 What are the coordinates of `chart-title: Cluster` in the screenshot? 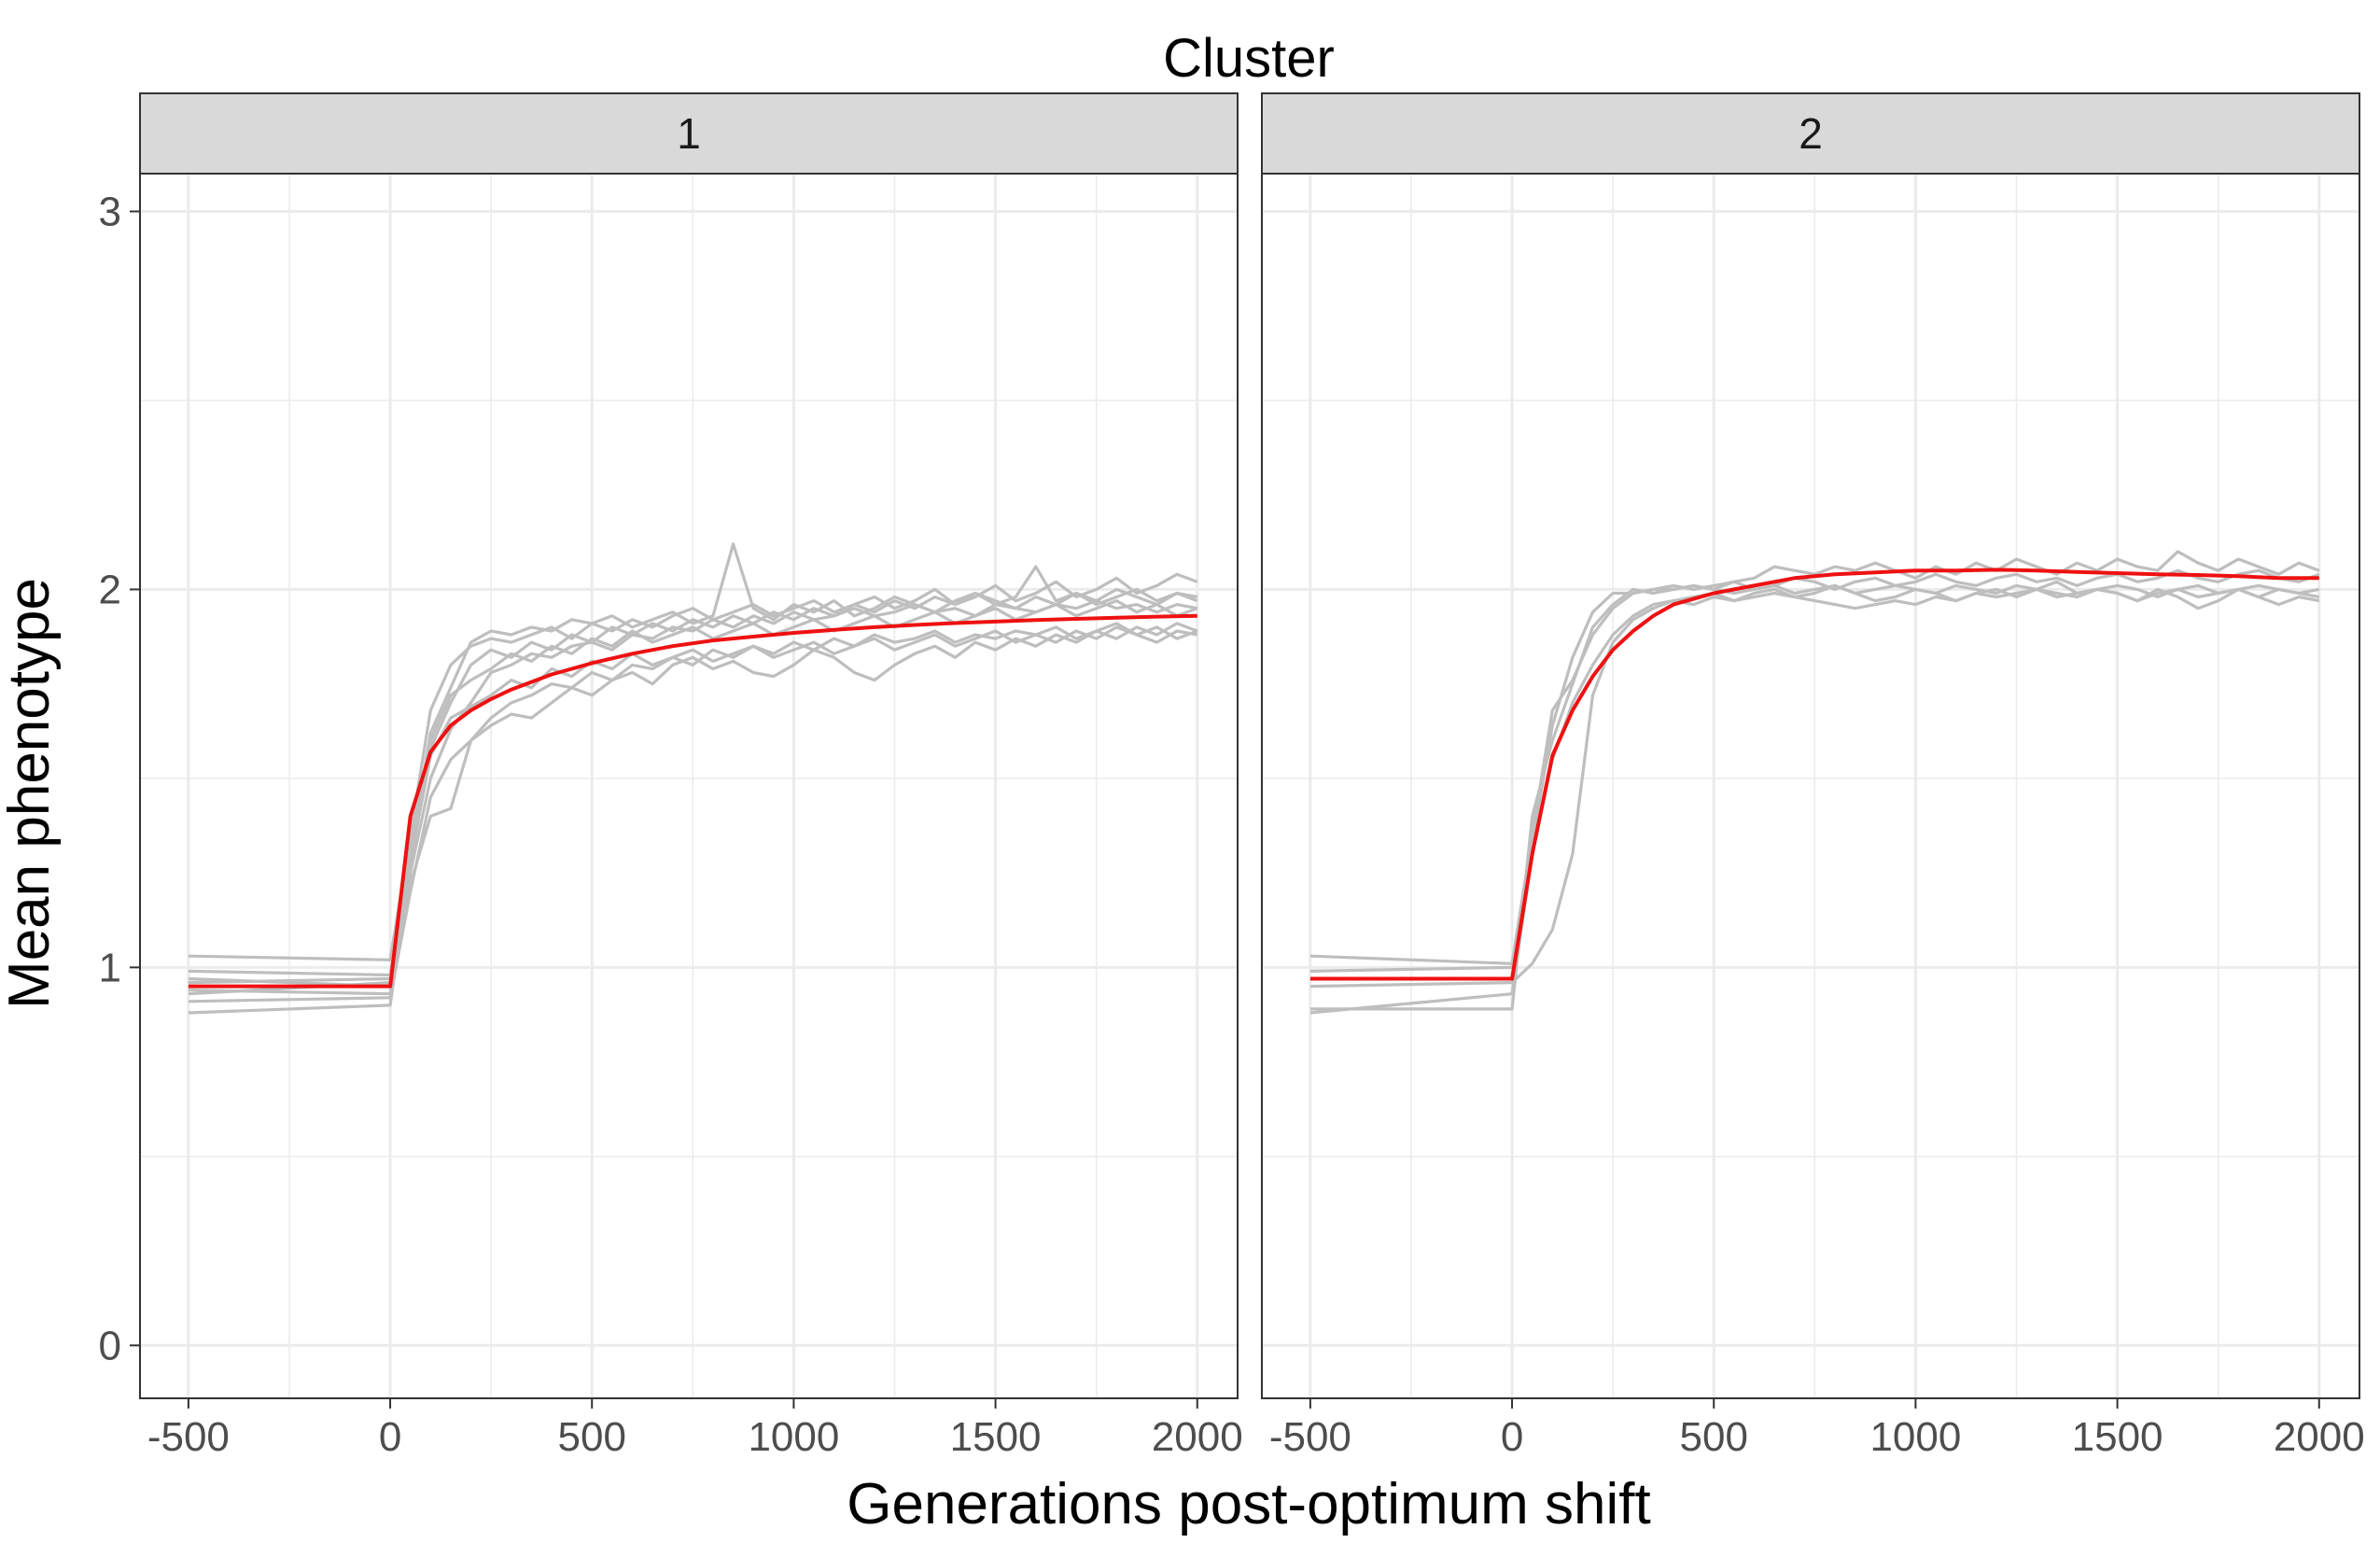 It's located at (1249, 58).